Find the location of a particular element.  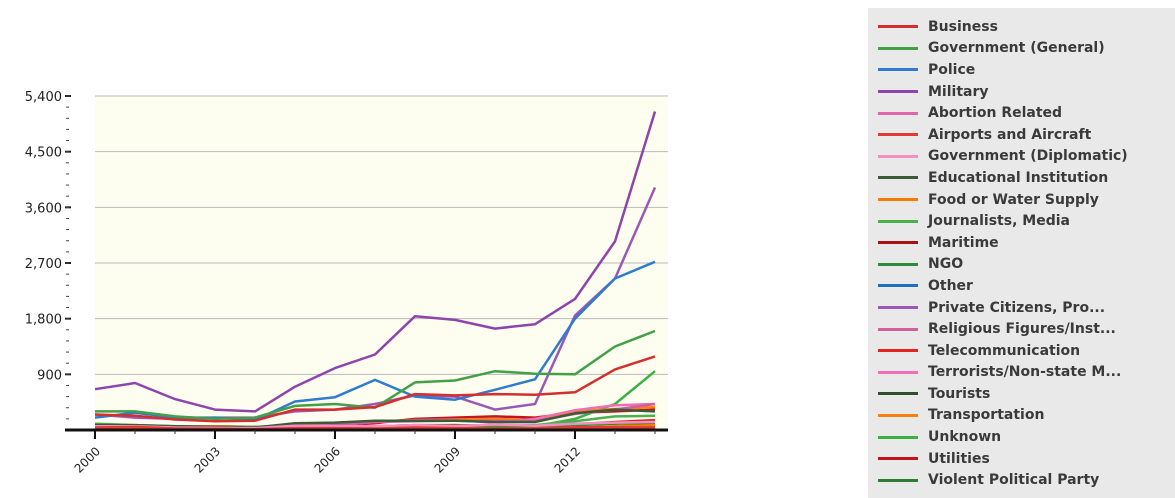

legend-item: Telecommunication is located at coordinates (1026, 351).